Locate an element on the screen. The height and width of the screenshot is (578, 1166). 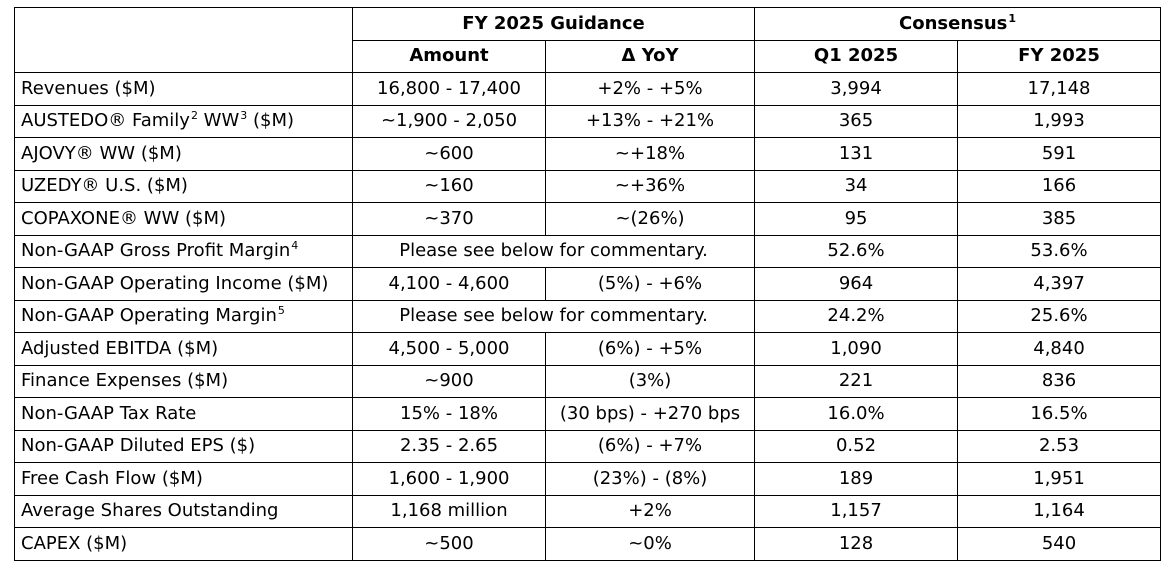
row-label: COPAXONE® WW ($M) is located at coordinates (183, 219).